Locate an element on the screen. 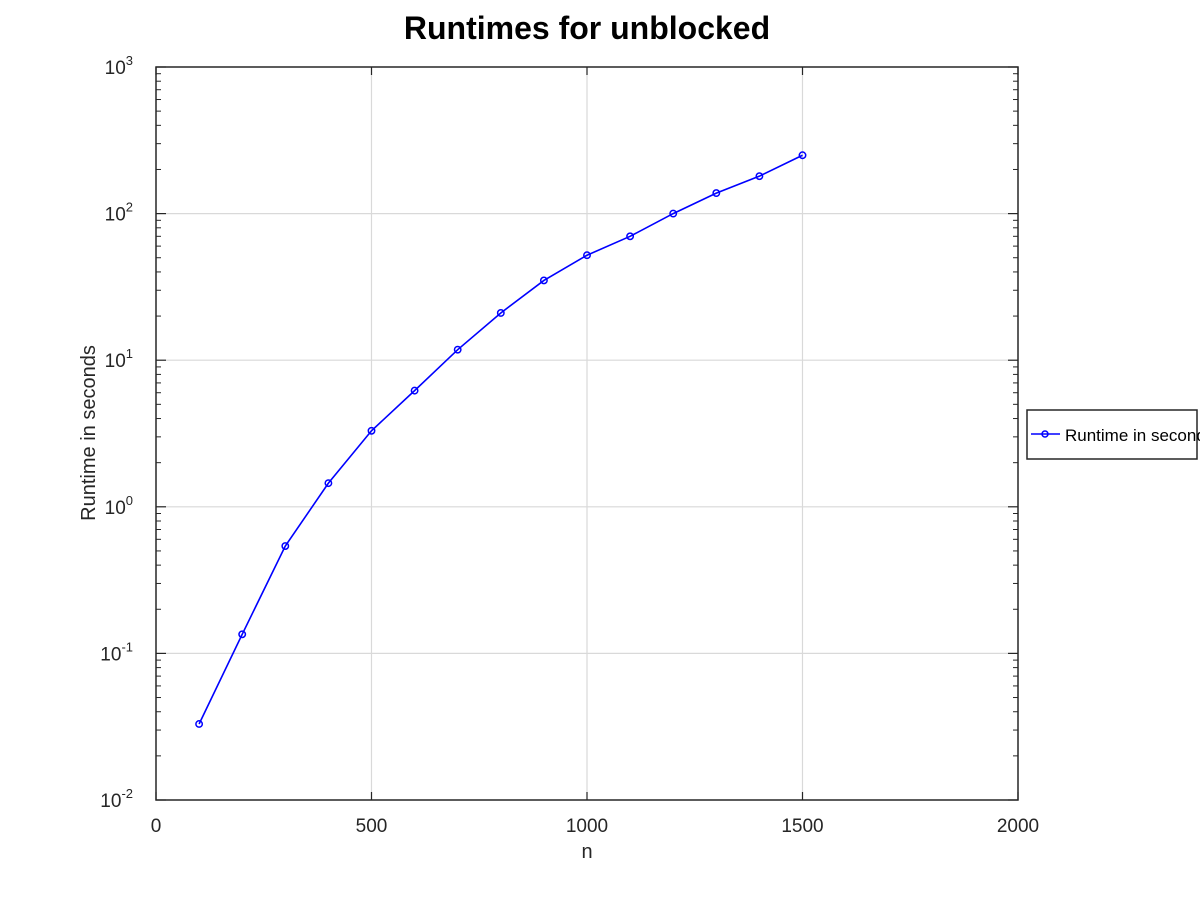 The height and width of the screenshot is (900, 1200). y-tick-exponent: 0 is located at coordinates (129, 500).